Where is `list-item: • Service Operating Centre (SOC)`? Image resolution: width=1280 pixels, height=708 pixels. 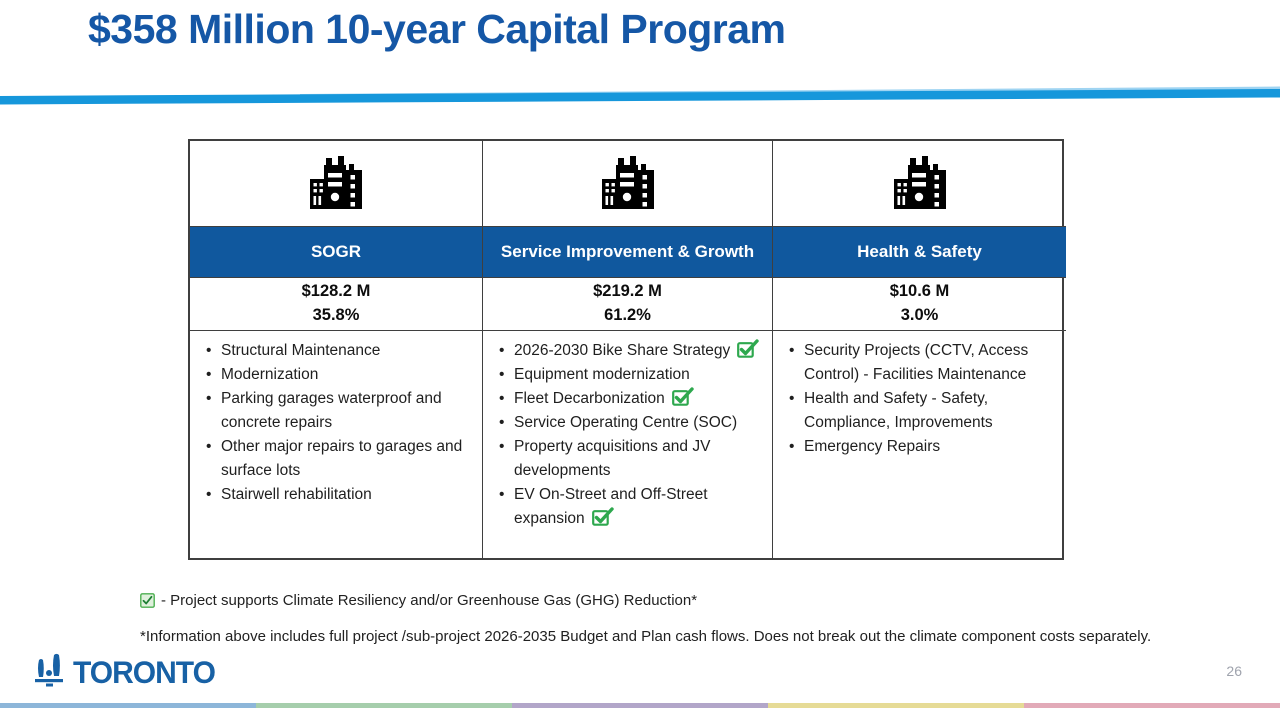
list-item: • Service Operating Centre (SOC) is located at coordinates (629, 423).